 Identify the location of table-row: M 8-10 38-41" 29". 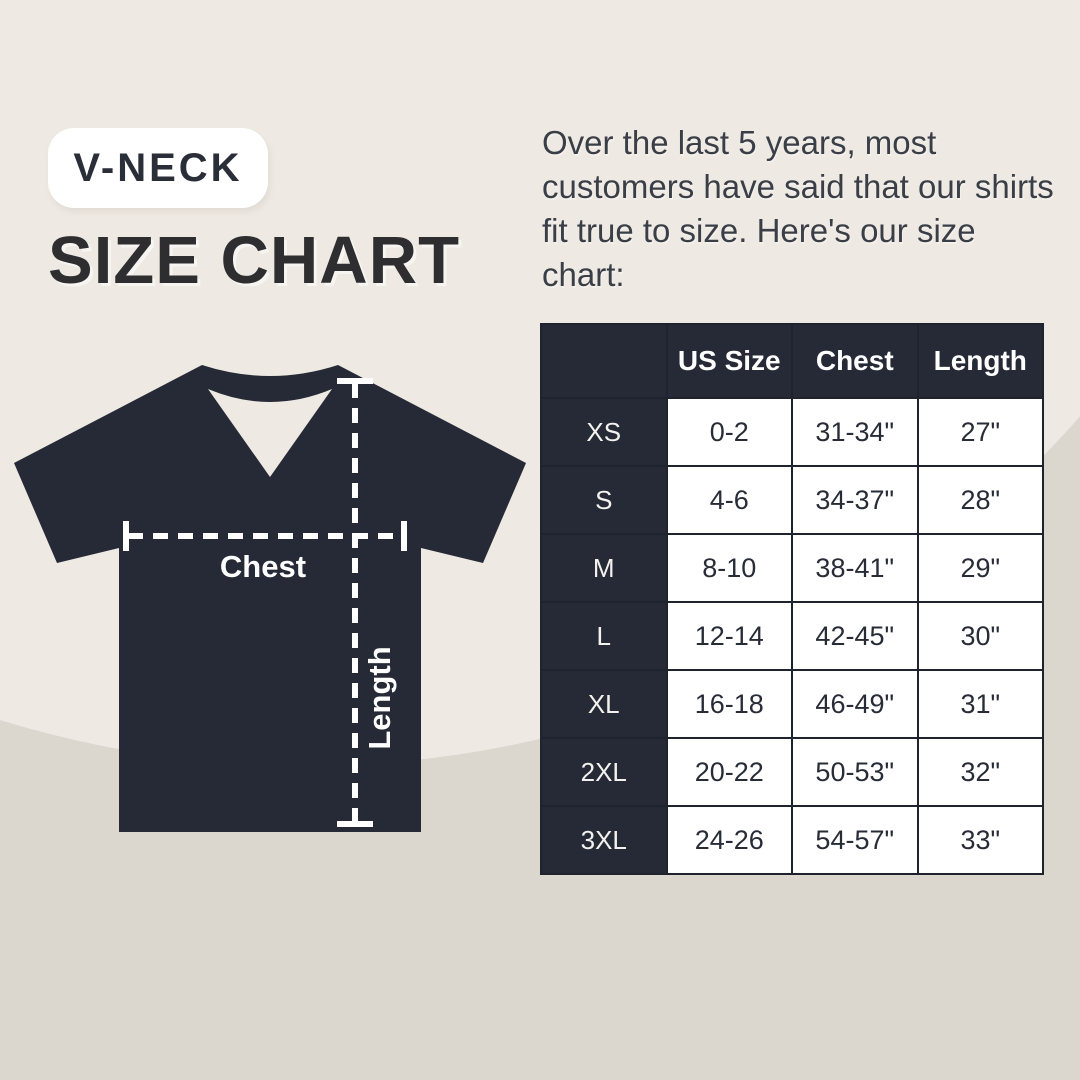
(792, 568).